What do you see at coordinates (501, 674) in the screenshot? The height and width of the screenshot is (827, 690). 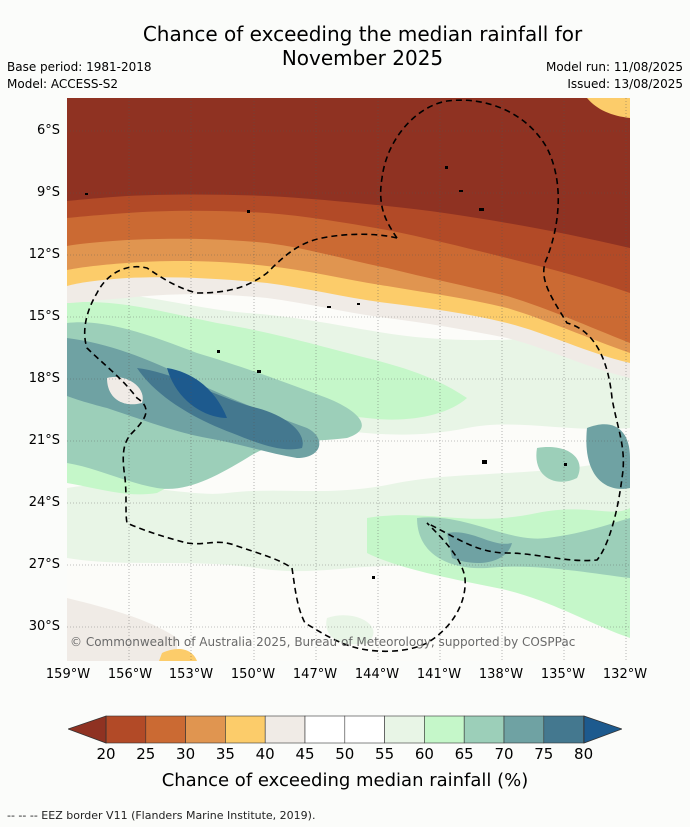 I see `lon-tick: 138°W` at bounding box center [501, 674].